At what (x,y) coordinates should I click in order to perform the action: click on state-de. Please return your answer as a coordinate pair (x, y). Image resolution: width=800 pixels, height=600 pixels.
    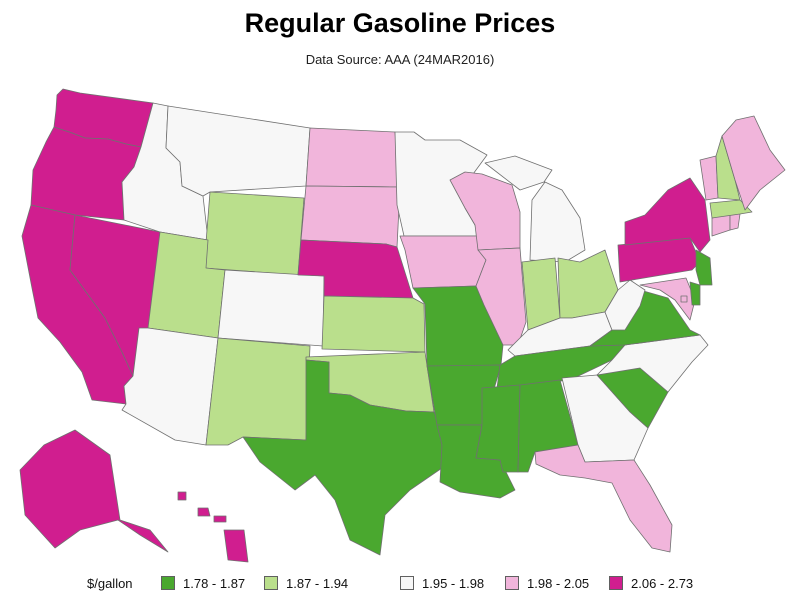
    Looking at the image, I should click on (695, 293).